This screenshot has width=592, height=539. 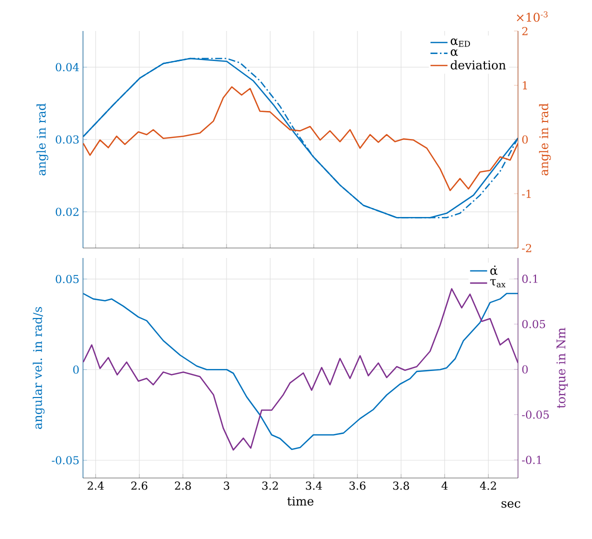 What do you see at coordinates (478, 65) in the screenshot?
I see `legend-label: deviation` at bounding box center [478, 65].